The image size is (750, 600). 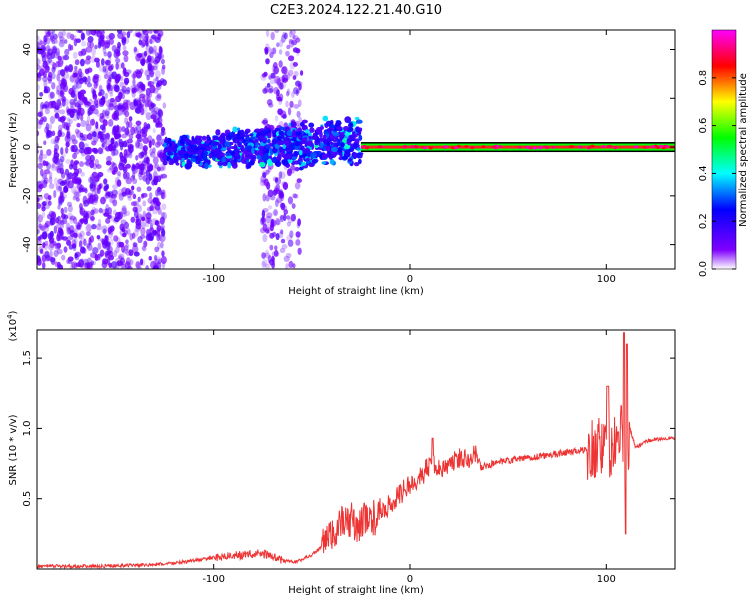 I want to click on colorbar-ticks: 0.0 0.2 0.4 0.6 0.8, so click(x=717, y=173).